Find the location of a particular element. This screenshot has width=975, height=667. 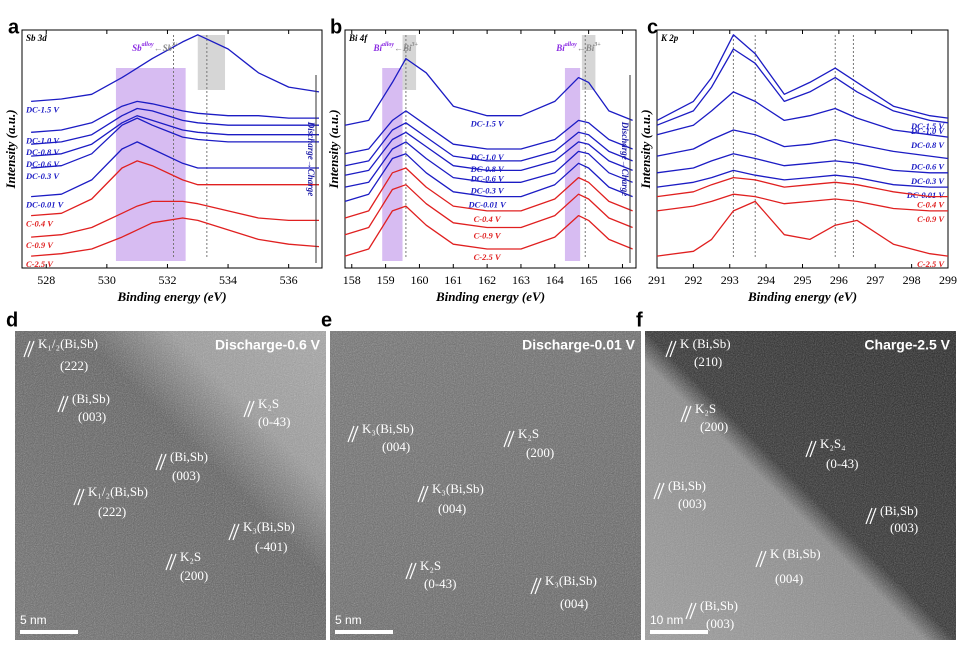

x-tick-label: 292 is located at coordinates (693, 280).